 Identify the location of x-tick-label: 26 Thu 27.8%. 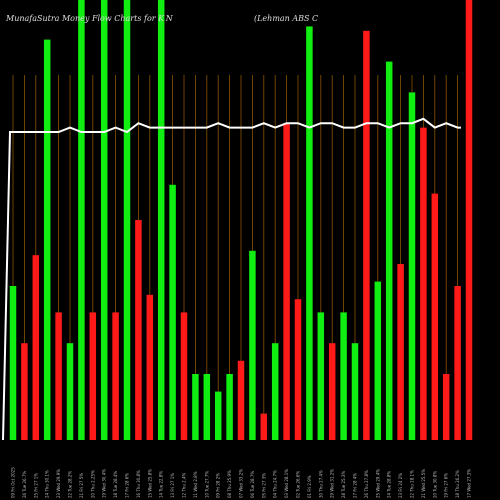
(366, 484).